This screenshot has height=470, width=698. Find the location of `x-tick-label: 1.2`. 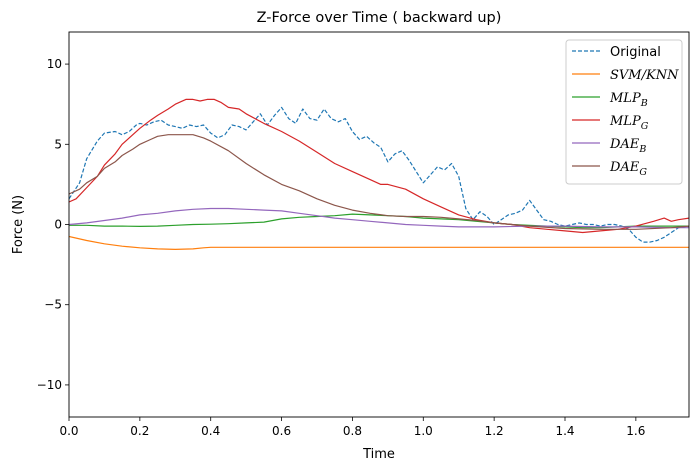

x-tick-label: 1.2 is located at coordinates (494, 431).